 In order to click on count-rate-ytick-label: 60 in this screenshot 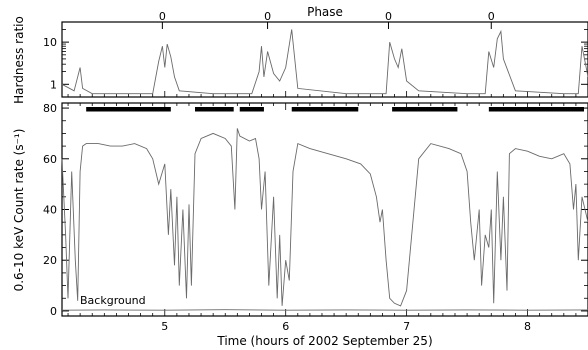, I will do `click(50, 159)`.